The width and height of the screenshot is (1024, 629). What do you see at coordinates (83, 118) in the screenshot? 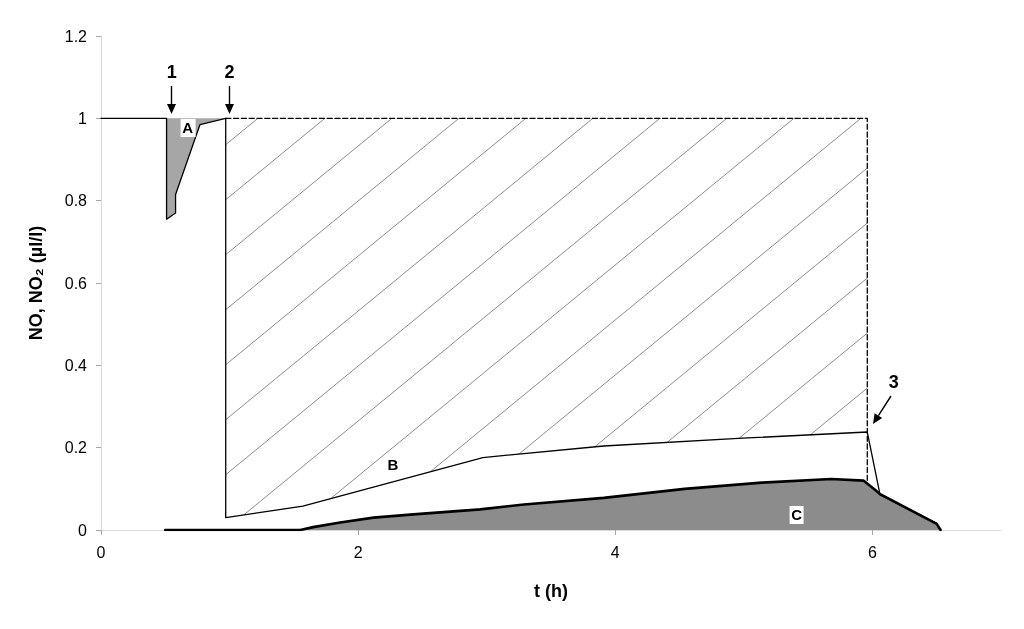
I see `y-tick-label: 1` at bounding box center [83, 118].